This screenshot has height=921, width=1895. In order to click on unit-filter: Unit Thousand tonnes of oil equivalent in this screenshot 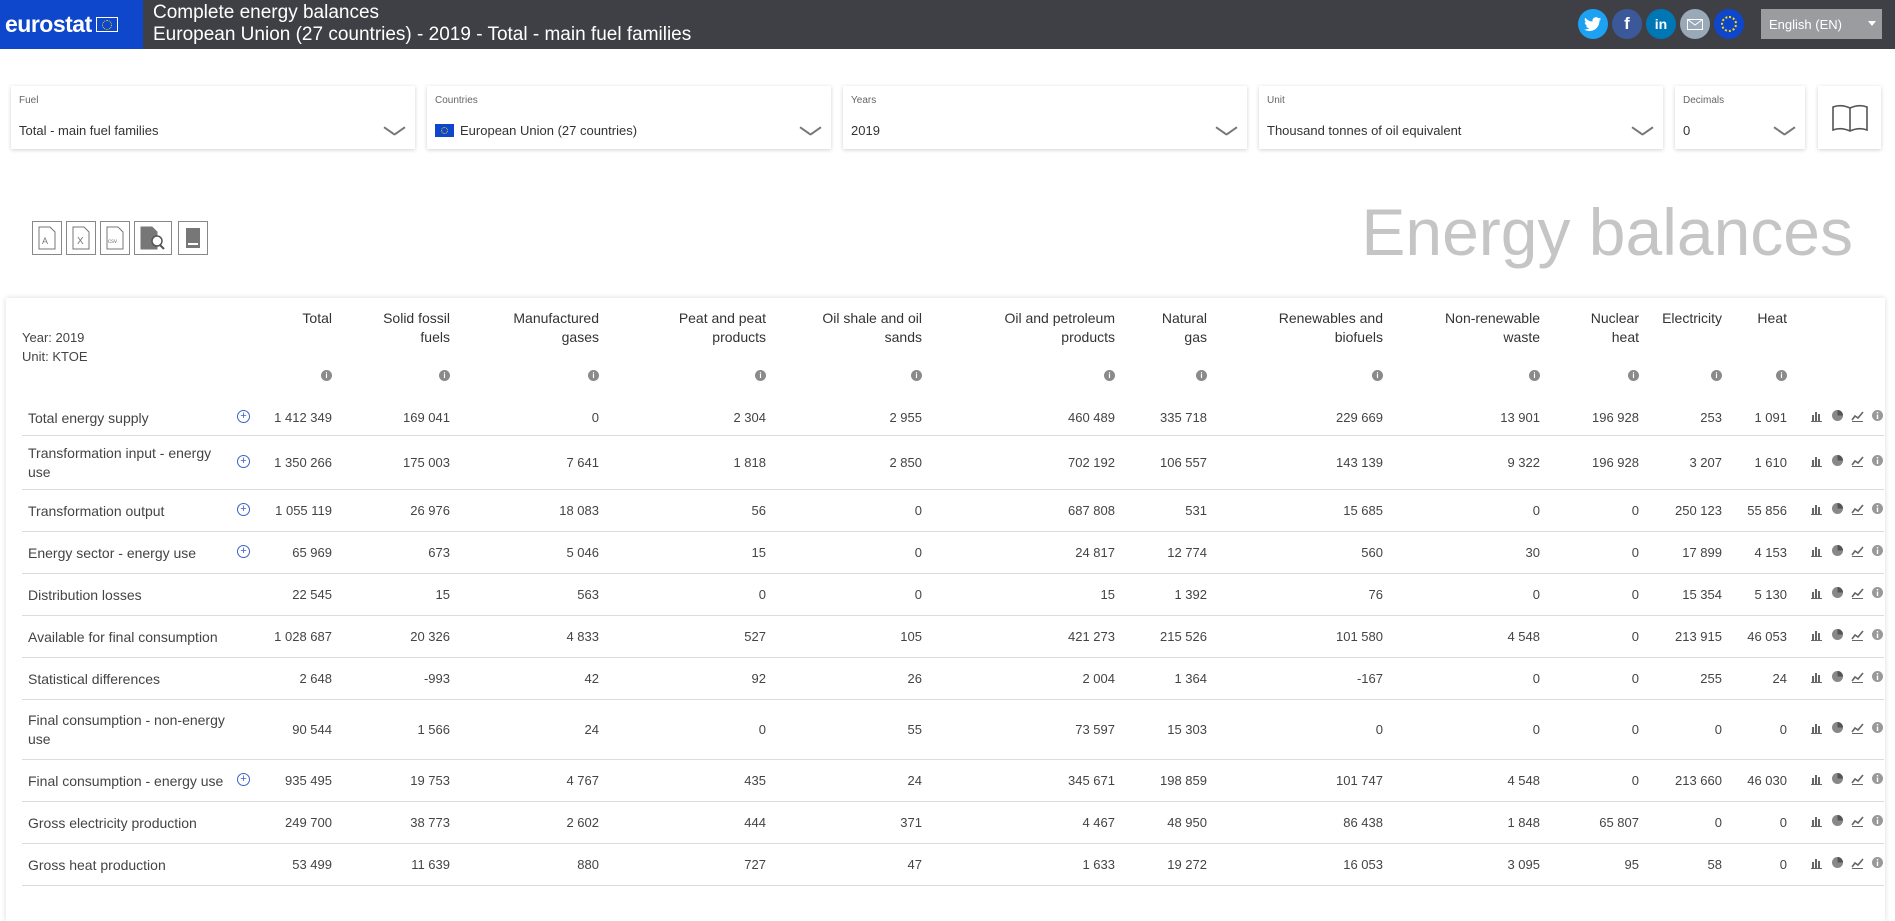, I will do `click(1461, 117)`.